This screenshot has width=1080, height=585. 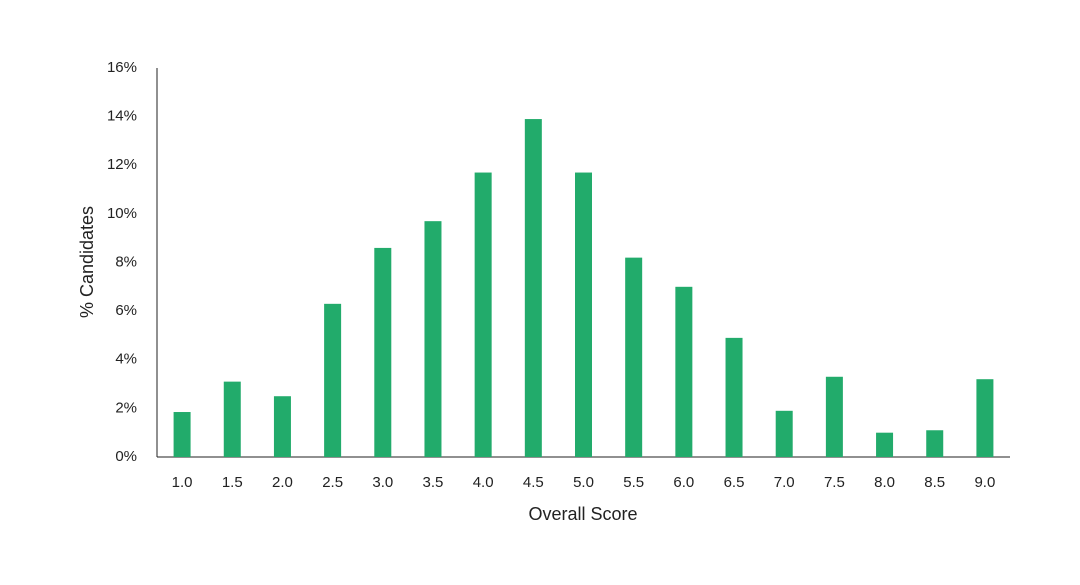 I want to click on y-tick-label: 8%, so click(x=126, y=261).